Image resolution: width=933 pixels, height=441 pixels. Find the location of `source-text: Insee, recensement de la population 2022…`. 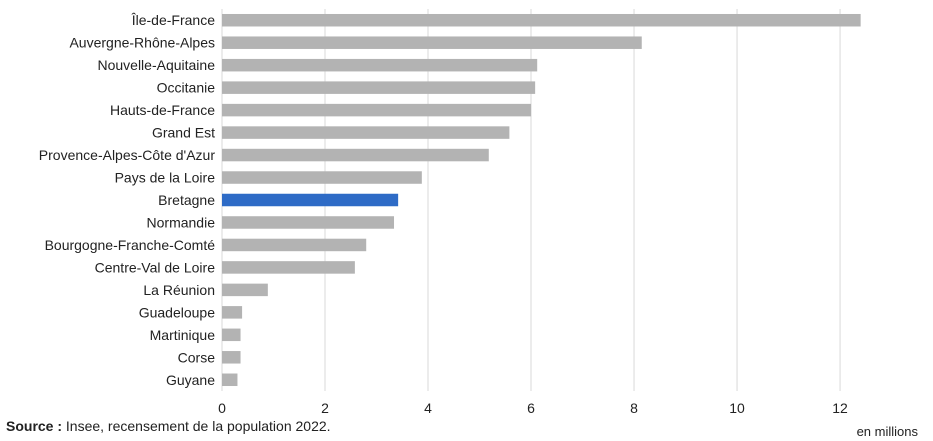

source-text: Insee, recensement de la population 2022… is located at coordinates (196, 426).